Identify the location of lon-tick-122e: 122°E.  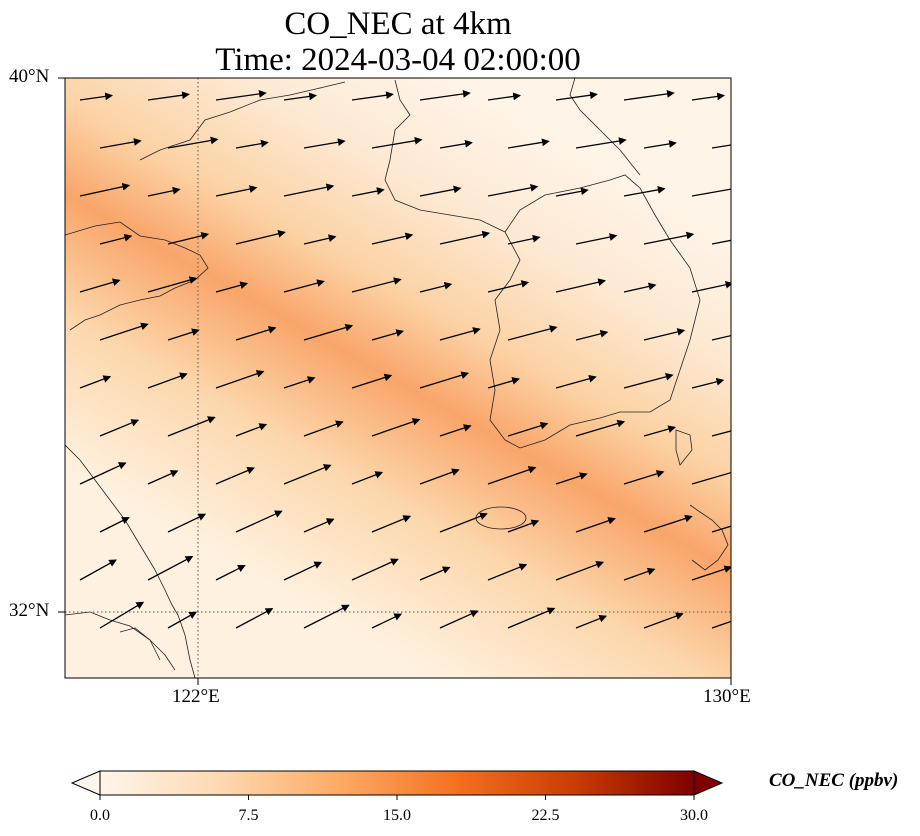
(196, 696).